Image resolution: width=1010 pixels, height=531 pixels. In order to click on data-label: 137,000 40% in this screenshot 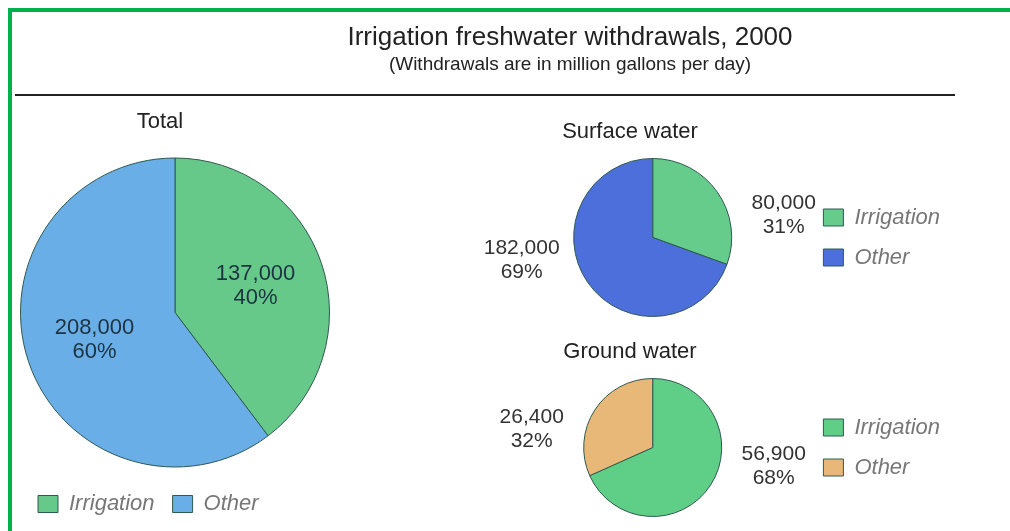, I will do `click(255, 284)`.